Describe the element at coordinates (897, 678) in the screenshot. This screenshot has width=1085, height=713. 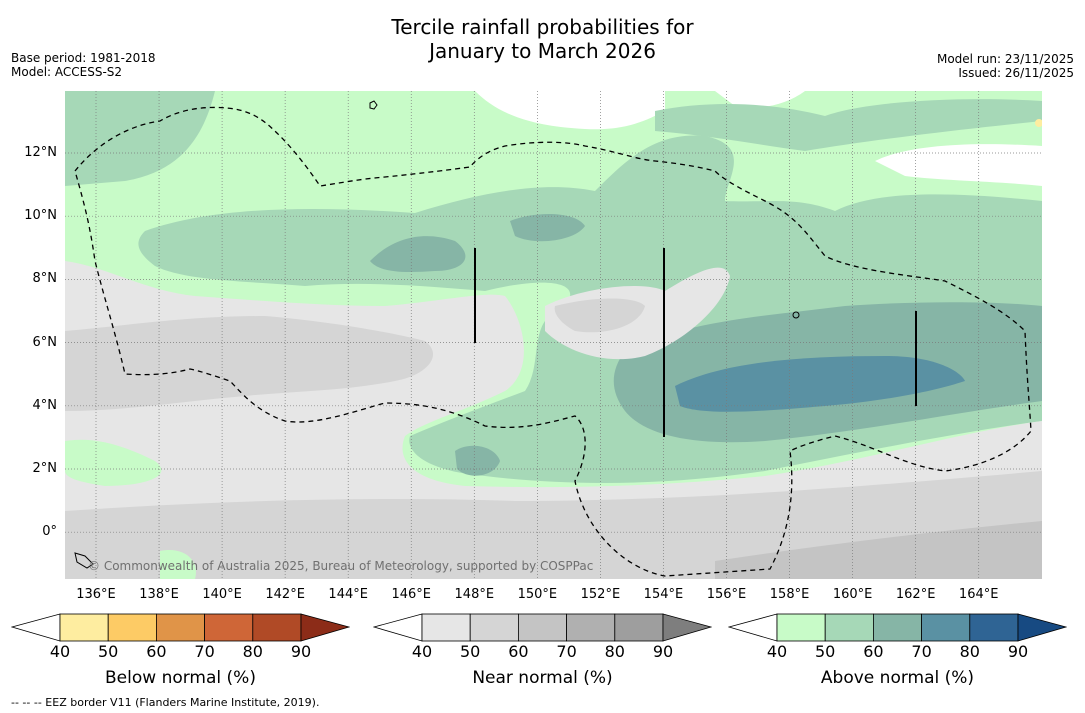
I see `above-normal-colorbar-title: Above normal (%)` at that location.